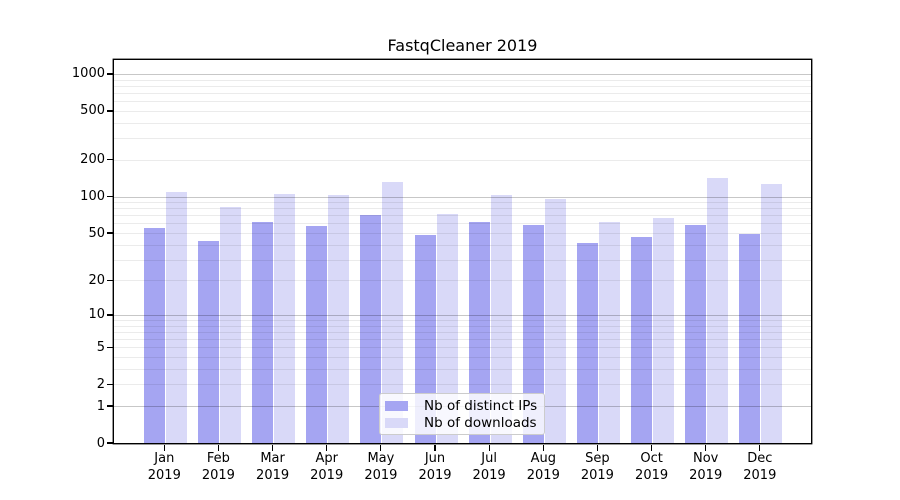 The image size is (900, 500). What do you see at coordinates (501, 319) in the screenshot?
I see `bar-downloads-jul` at bounding box center [501, 319].